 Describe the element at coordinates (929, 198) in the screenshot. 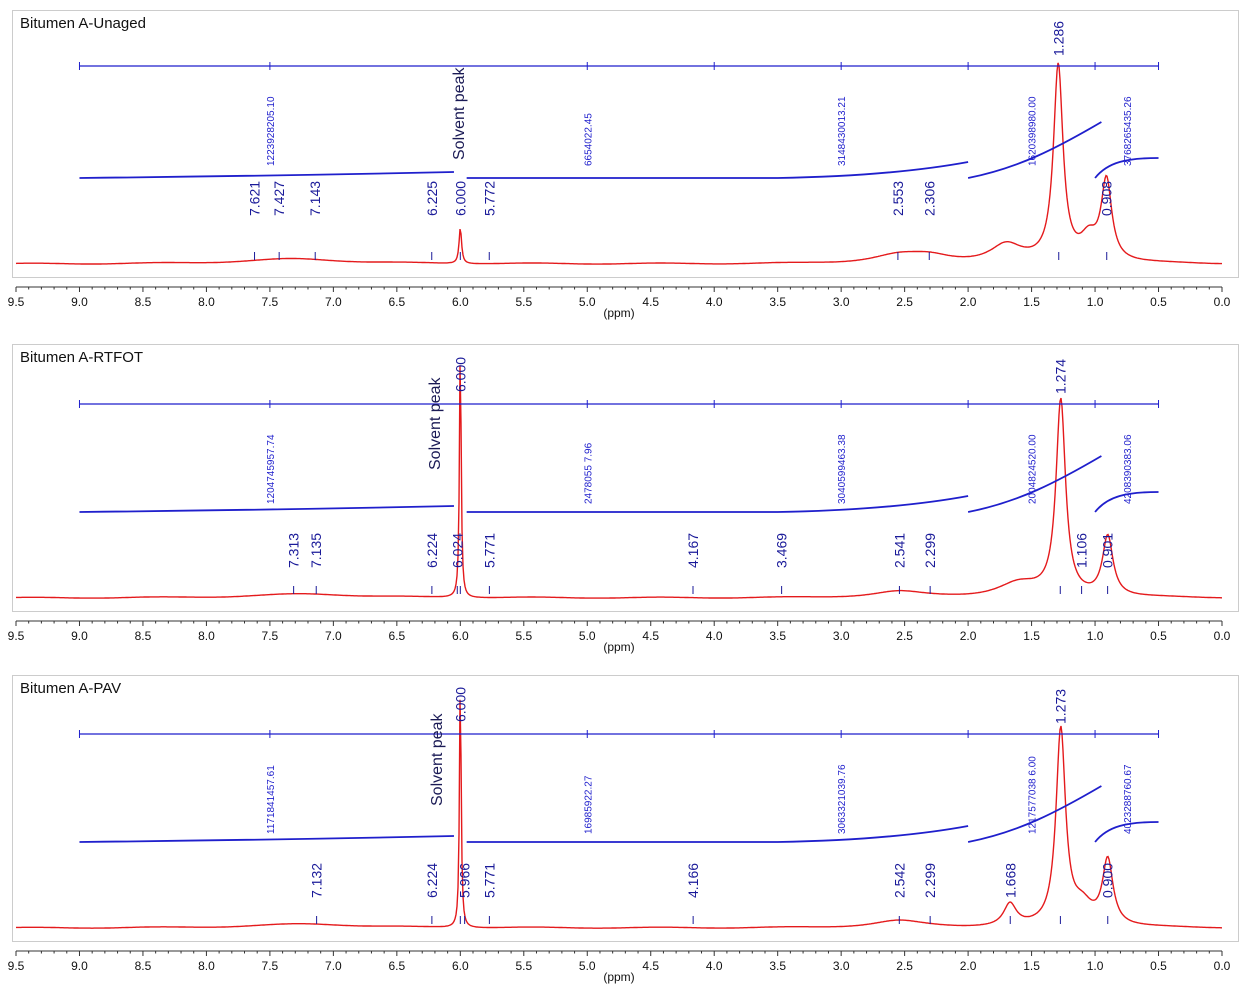

I see `panel-1-peak-label: 2.306` at that location.